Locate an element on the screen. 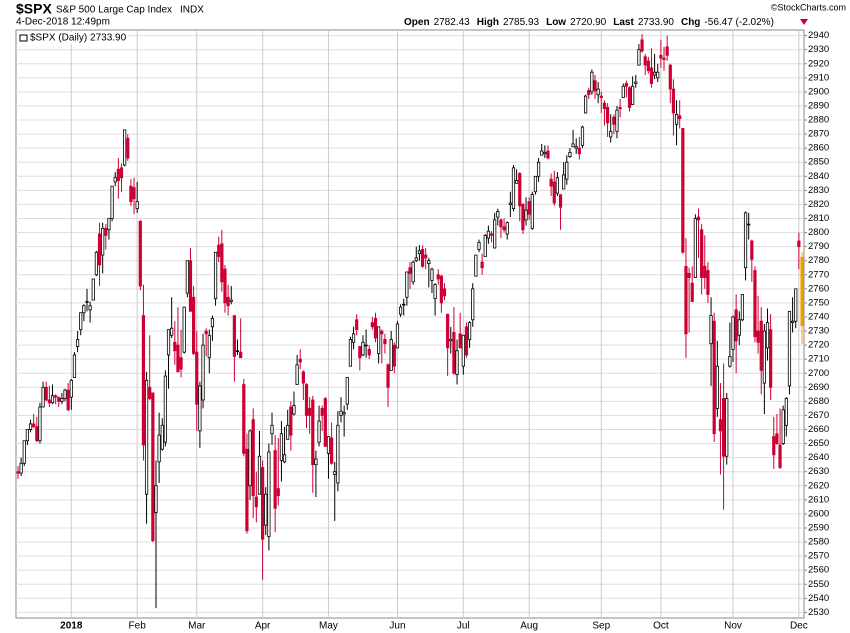 The image size is (850, 633). y-tick-label: 2750 is located at coordinates (818, 302).